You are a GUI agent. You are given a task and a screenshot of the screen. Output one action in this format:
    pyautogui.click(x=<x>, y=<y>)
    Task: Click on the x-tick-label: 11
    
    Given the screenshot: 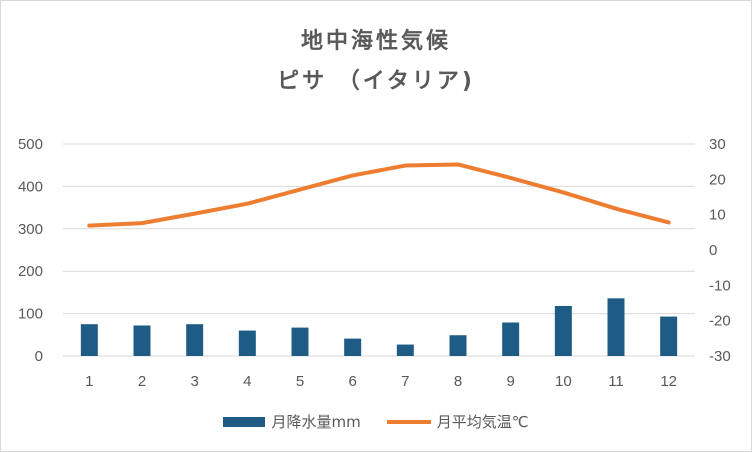 What is the action you would take?
    pyautogui.click(x=616, y=381)
    